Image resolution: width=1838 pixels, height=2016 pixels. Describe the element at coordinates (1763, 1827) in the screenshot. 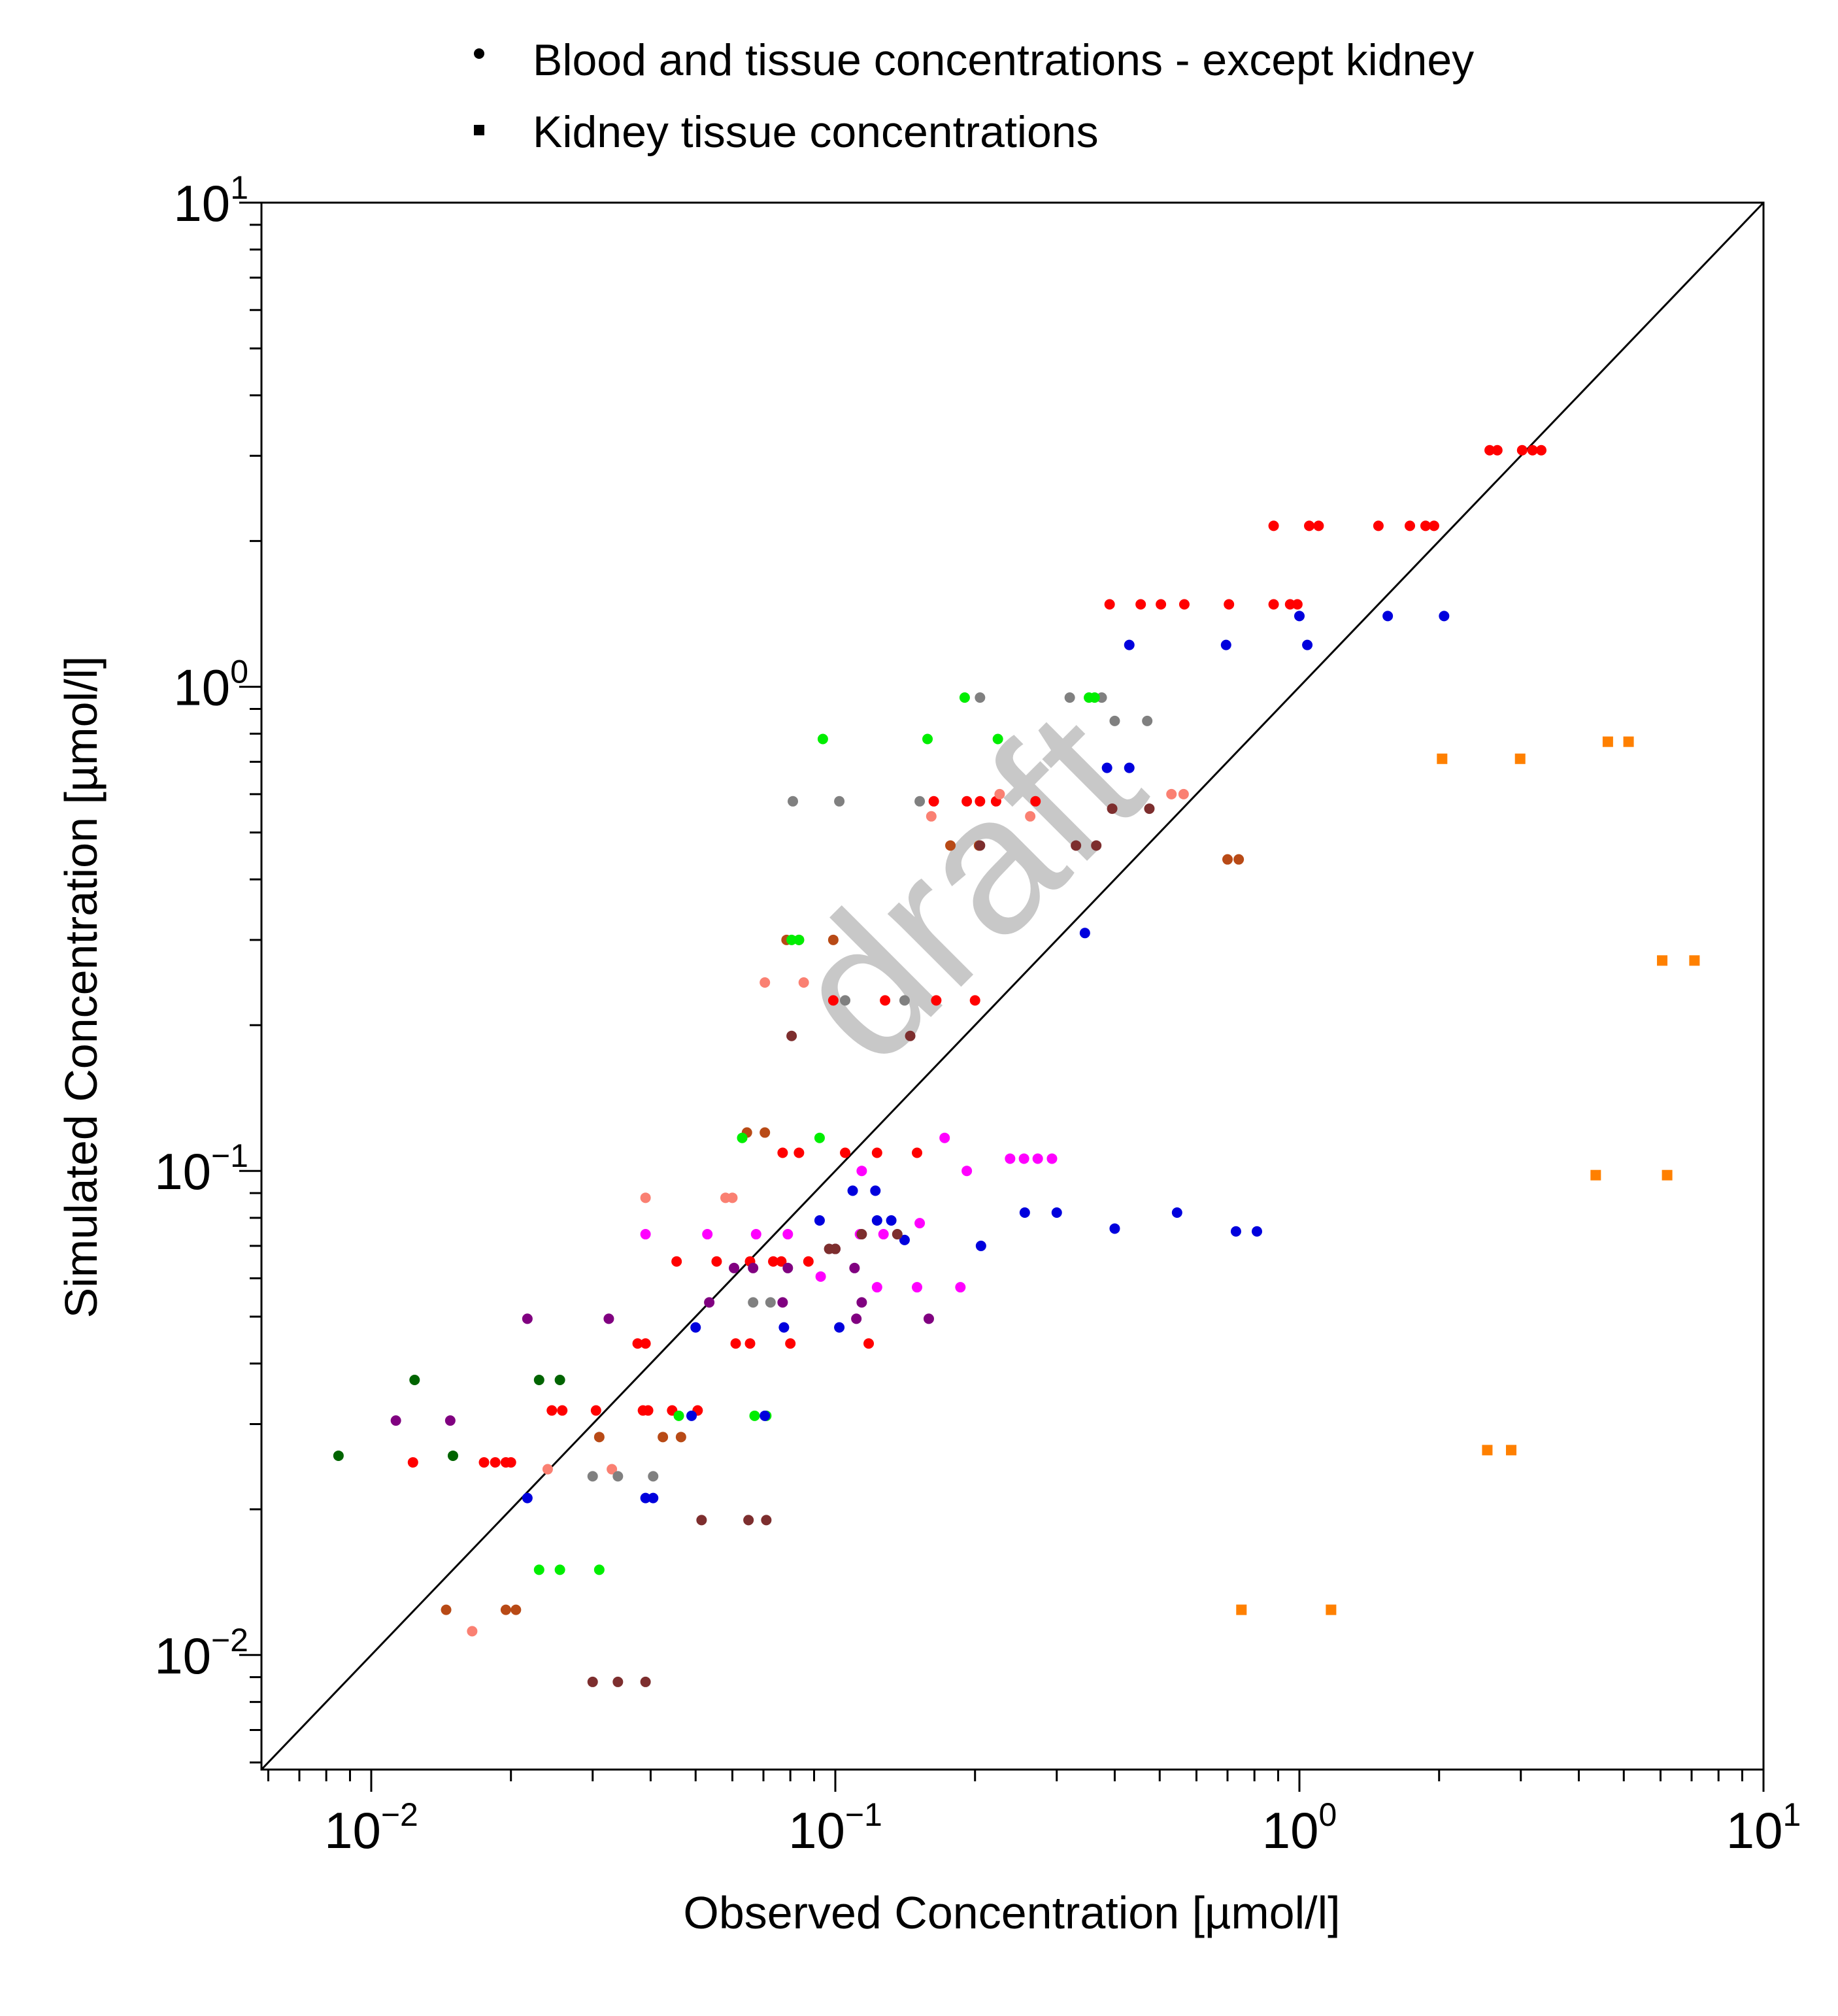

I see `x-tick-label: 101` at that location.